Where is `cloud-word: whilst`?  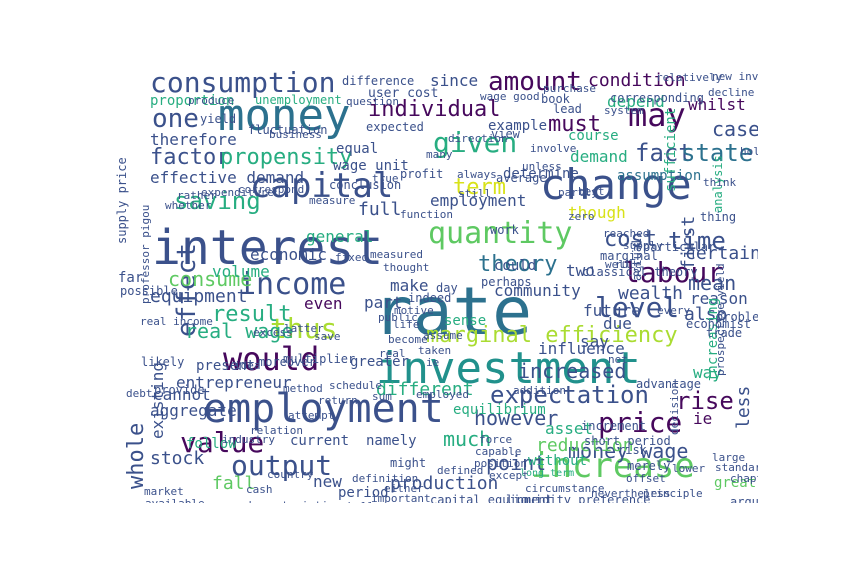 cloud-word: whilst is located at coordinates (717, 104).